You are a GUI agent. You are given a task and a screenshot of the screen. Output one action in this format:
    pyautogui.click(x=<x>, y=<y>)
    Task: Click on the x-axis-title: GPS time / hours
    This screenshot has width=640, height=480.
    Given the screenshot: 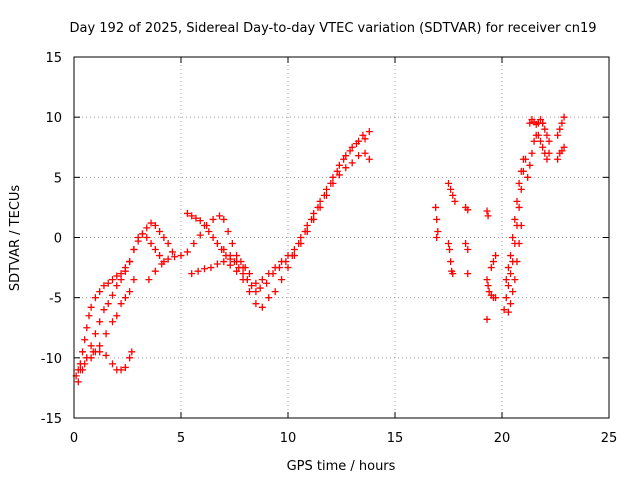 What is the action you would take?
    pyautogui.click(x=341, y=466)
    